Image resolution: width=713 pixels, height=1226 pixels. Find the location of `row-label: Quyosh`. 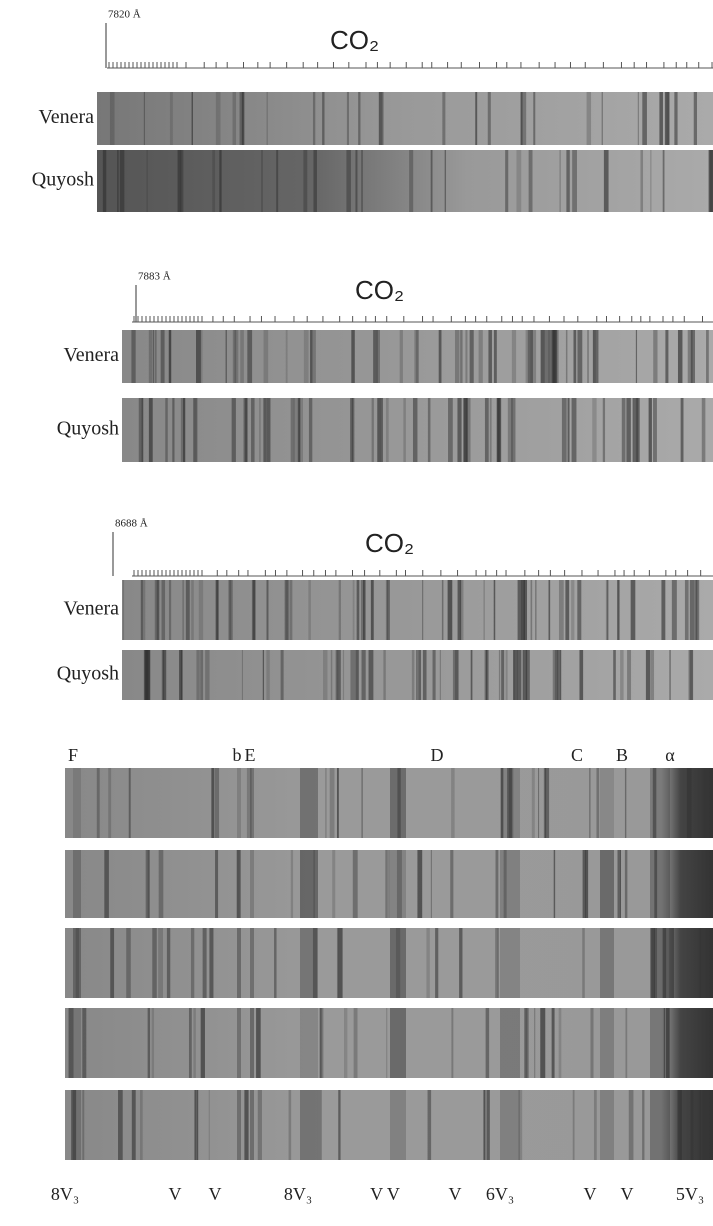

row-label: Quyosh is located at coordinates (63, 180).